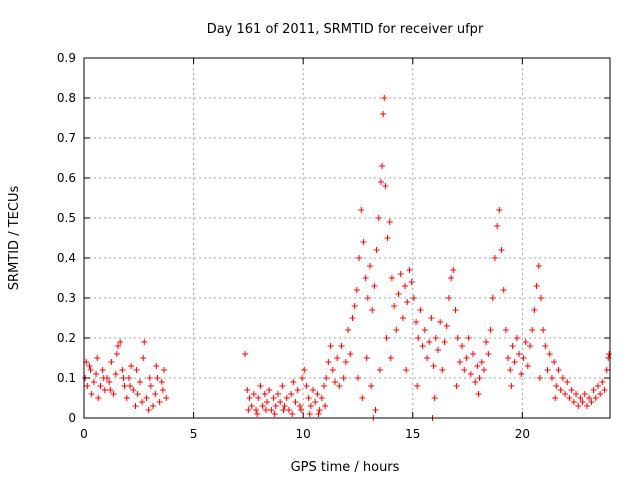 Image resolution: width=640 pixels, height=480 pixels. Describe the element at coordinates (66, 218) in the screenshot. I see `y-tick-label: 0.5` at that location.